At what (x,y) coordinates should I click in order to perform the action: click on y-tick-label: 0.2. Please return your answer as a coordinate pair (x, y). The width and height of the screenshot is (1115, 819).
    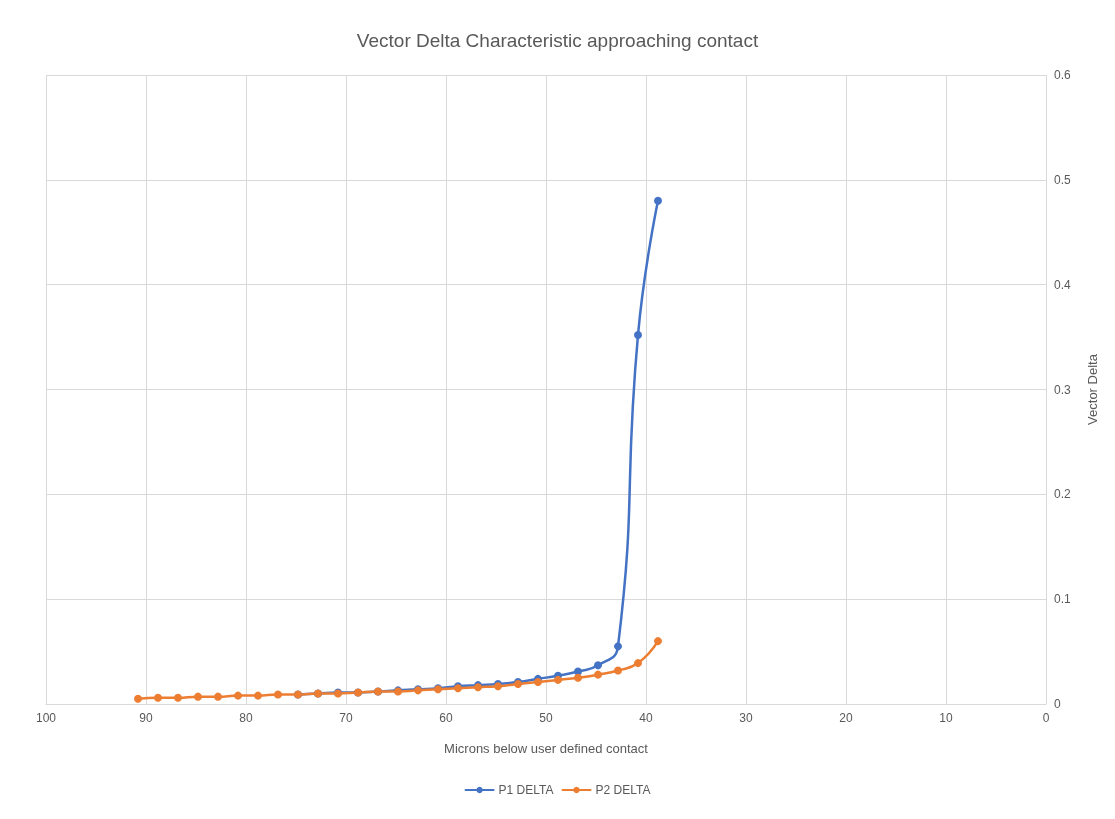
    Looking at the image, I should click on (1063, 494).